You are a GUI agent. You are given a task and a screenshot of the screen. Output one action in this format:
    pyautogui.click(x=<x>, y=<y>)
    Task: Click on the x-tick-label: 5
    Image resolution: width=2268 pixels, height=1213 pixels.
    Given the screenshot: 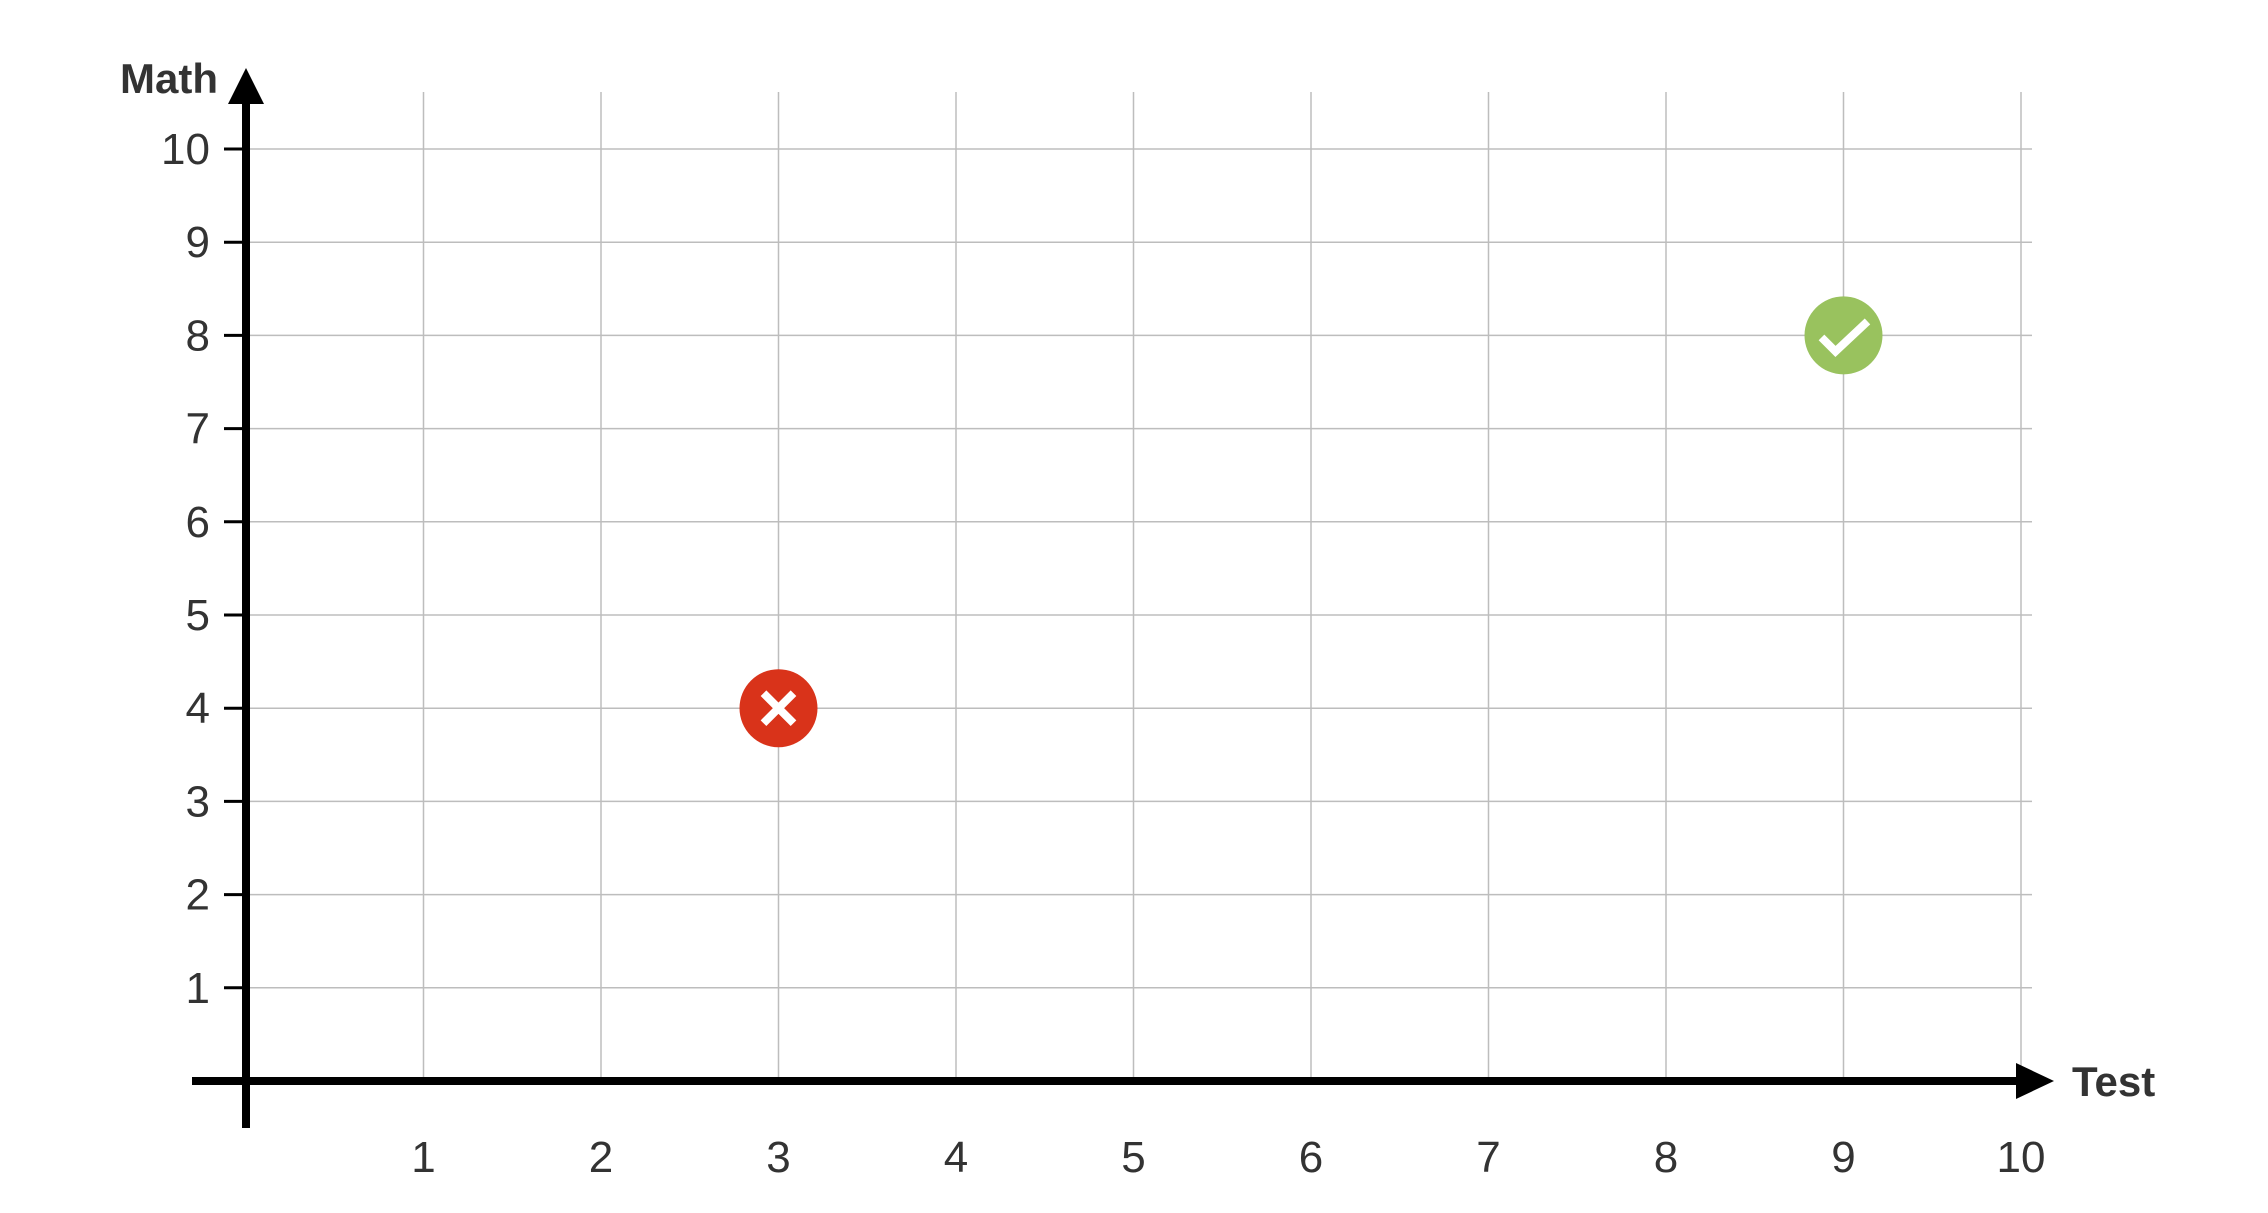 What is the action you would take?
    pyautogui.click(x=1133, y=1157)
    